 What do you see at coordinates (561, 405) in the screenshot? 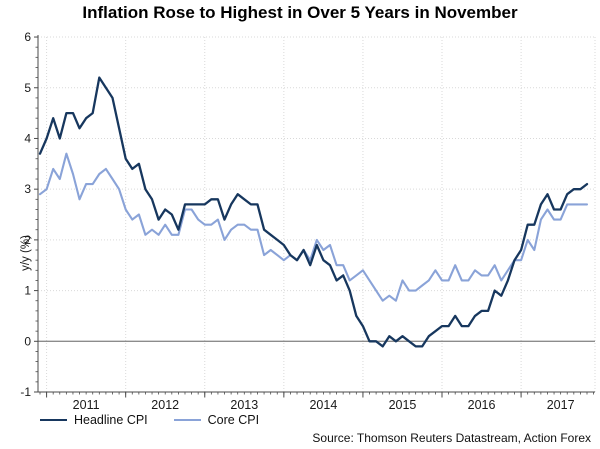
I see `svg-text: 2017` at bounding box center [561, 405].